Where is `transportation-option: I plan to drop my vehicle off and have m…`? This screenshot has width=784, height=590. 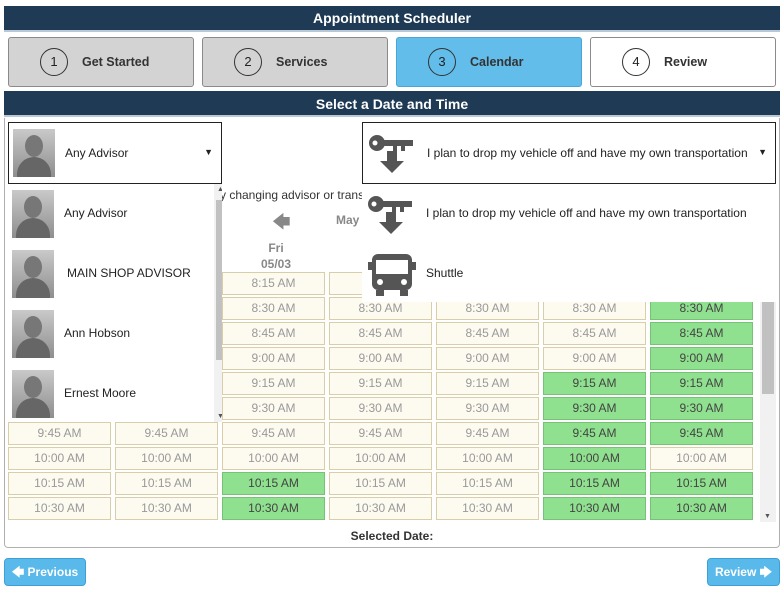 transportation-option: I plan to drop my vehicle off and have m… is located at coordinates (569, 213).